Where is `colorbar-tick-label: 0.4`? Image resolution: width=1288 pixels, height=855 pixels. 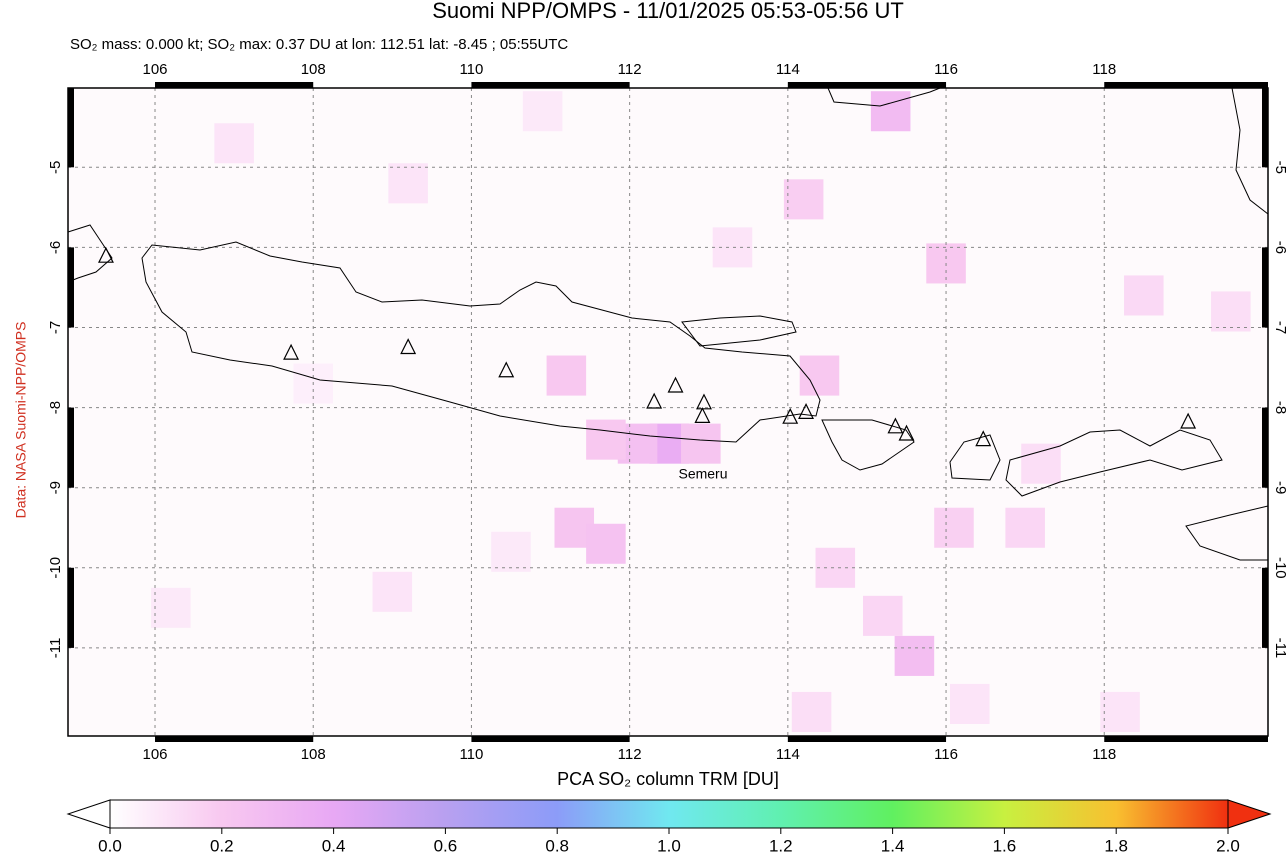 colorbar-tick-label: 0.4 is located at coordinates (334, 845).